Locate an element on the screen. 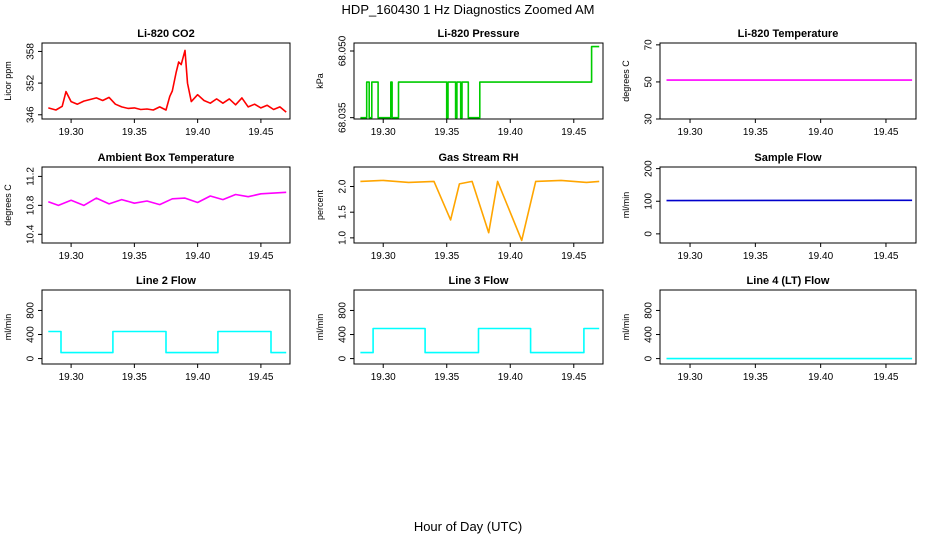 The image size is (936, 540). chart-0-x-tick-label: 19.40 is located at coordinates (197, 132).